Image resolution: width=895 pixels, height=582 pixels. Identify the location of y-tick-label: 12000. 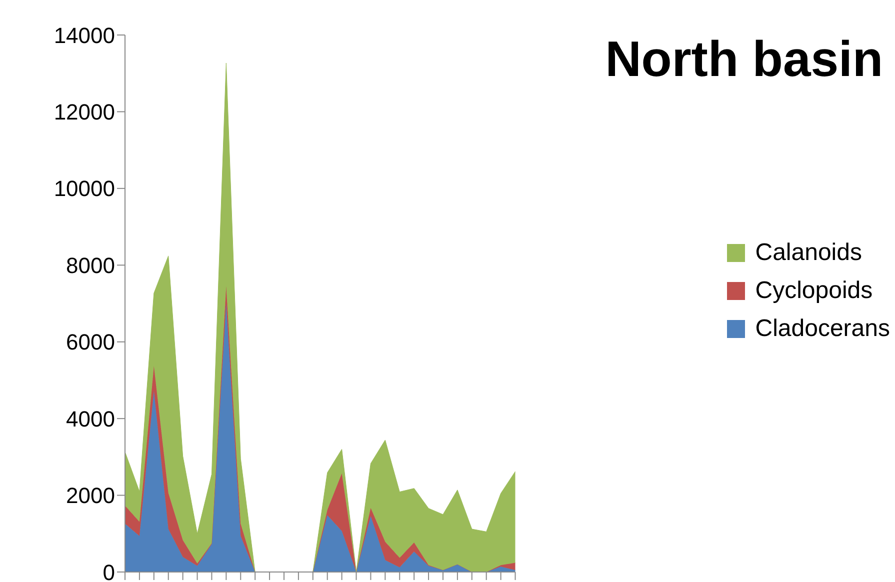
(84, 112).